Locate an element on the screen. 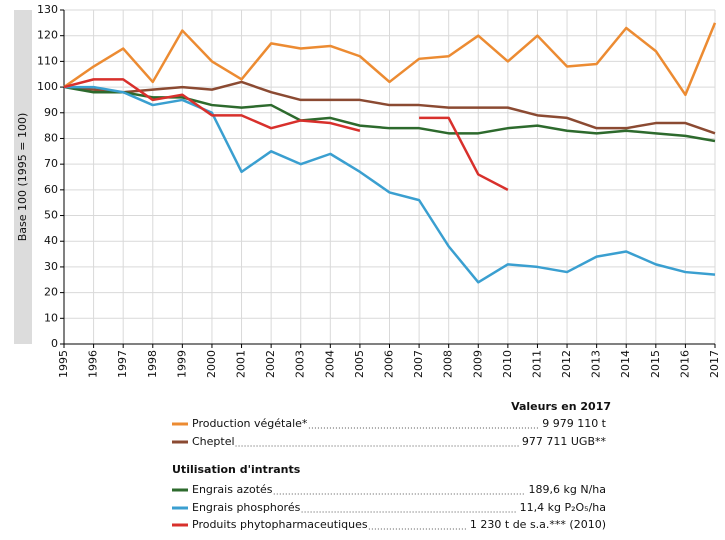 The image size is (725, 540). y-tick-label: 100 is located at coordinates (47, 86).